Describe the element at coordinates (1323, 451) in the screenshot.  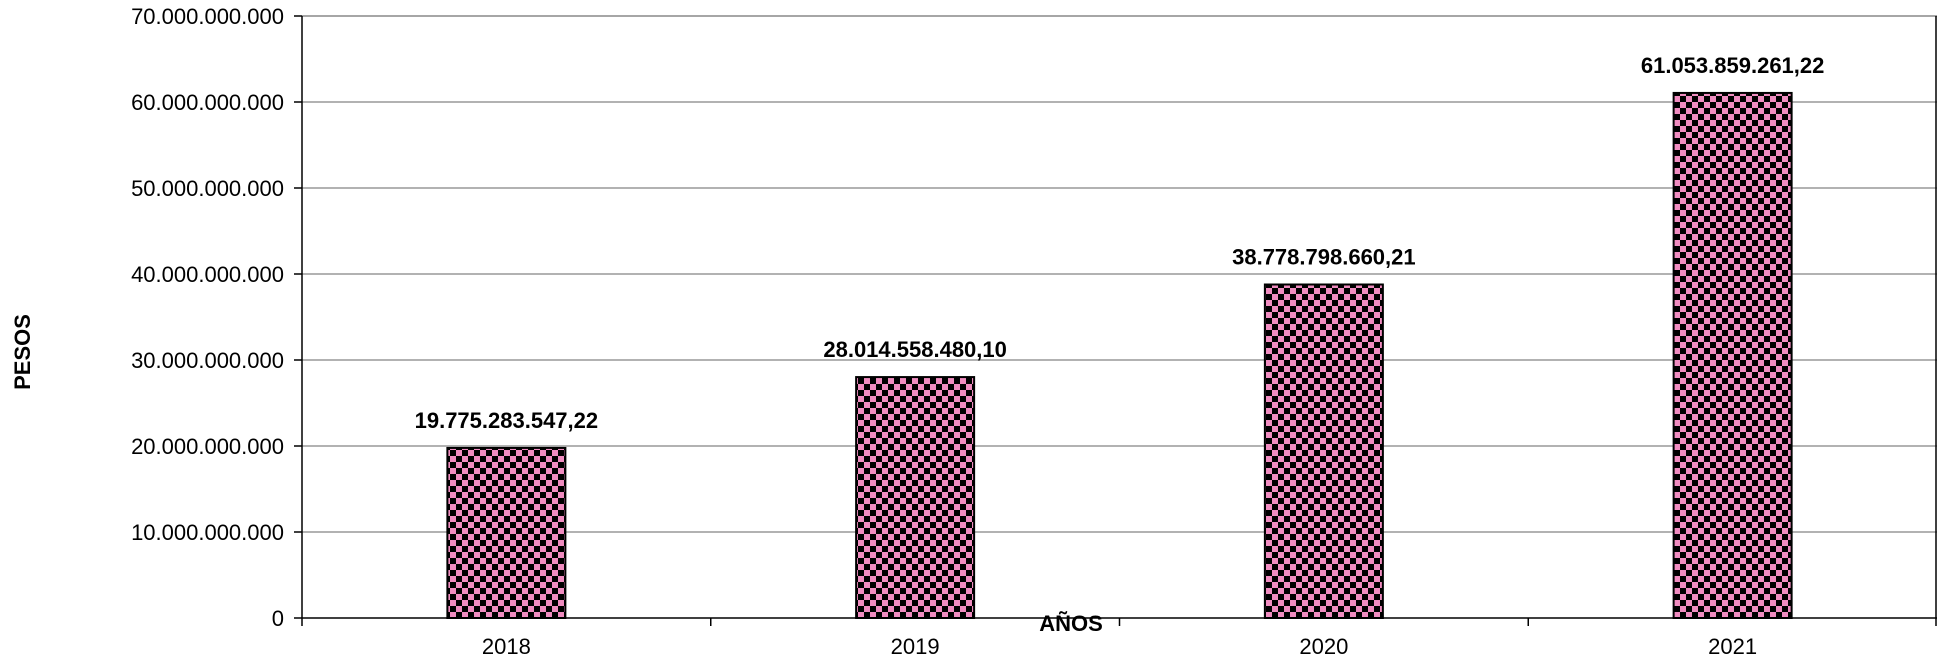
I see `bar-2020` at that location.